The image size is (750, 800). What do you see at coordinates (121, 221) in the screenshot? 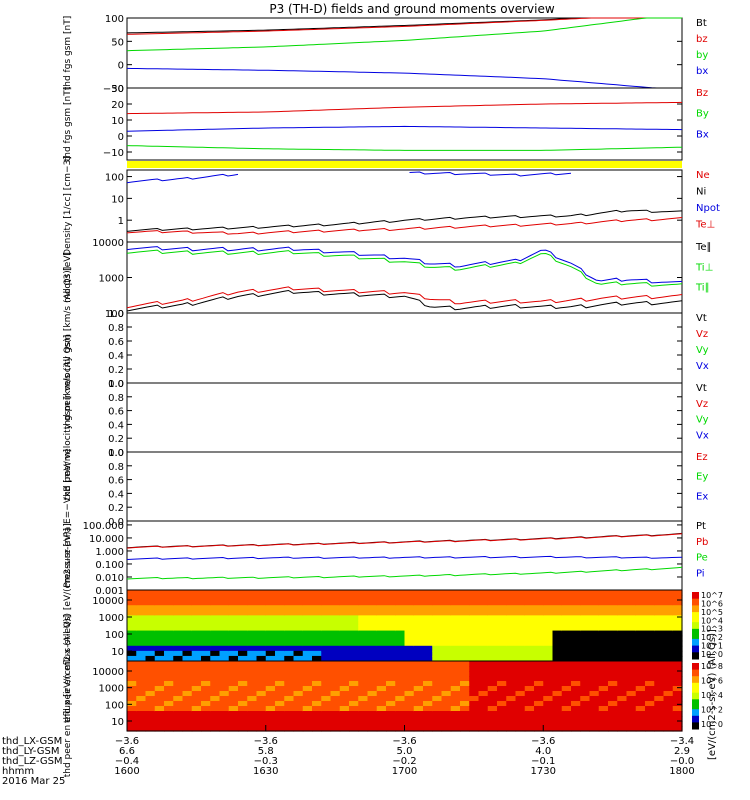
I see `y-tick-label: 1` at bounding box center [121, 221].